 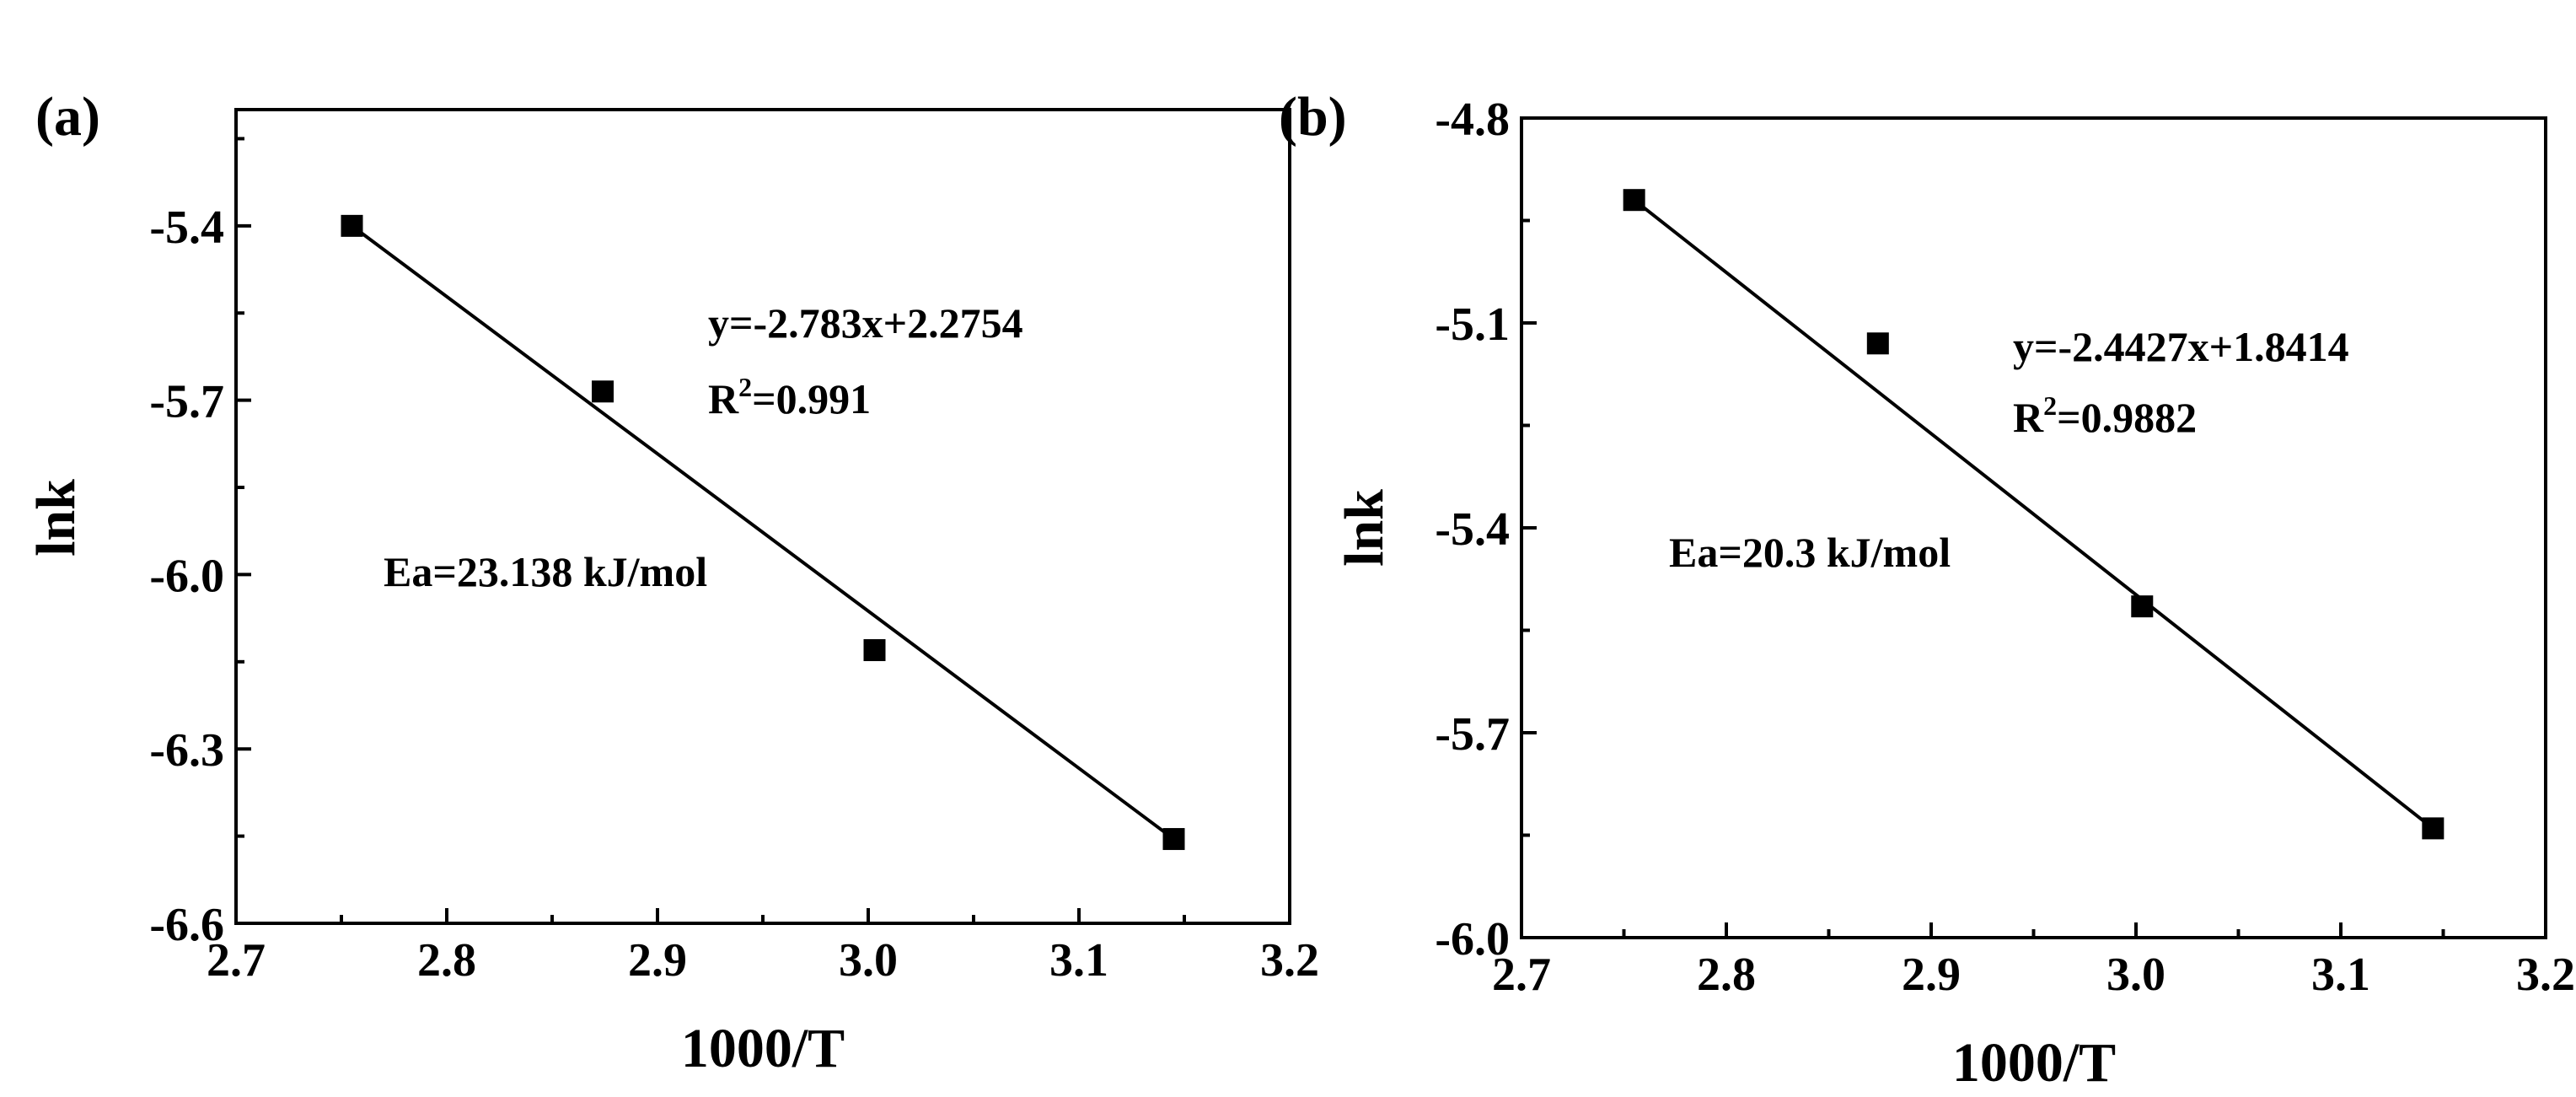 I want to click on r-squared: R2=0.991, so click(x=789, y=397).